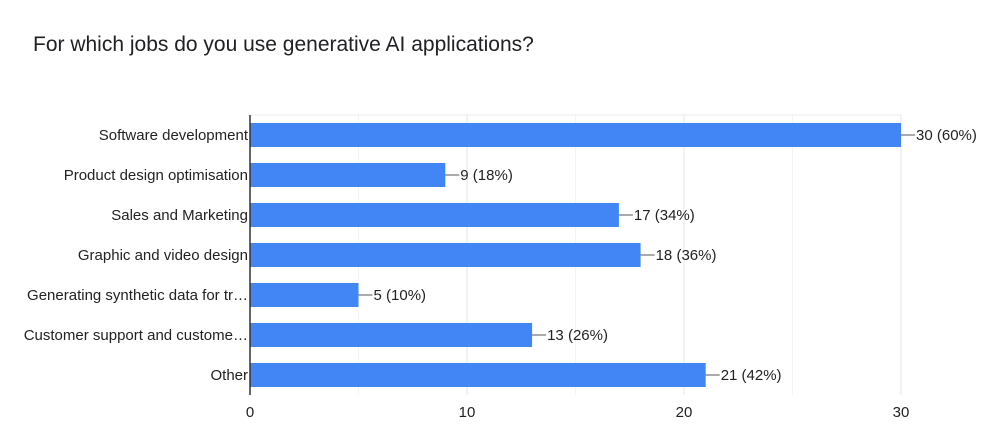 The height and width of the screenshot is (437, 993). I want to click on data-label: 5 (10%), so click(400, 295).